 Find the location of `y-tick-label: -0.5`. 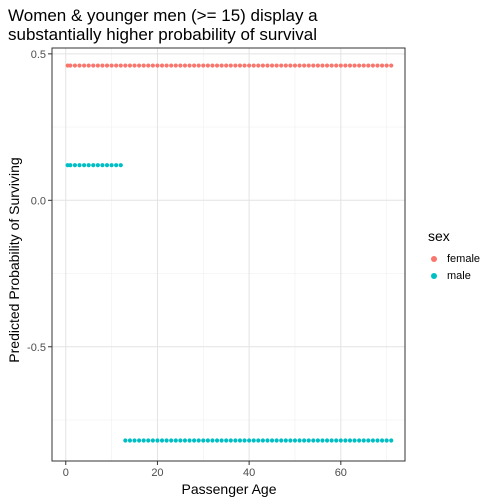

y-tick-label: -0.5 is located at coordinates (36, 348).